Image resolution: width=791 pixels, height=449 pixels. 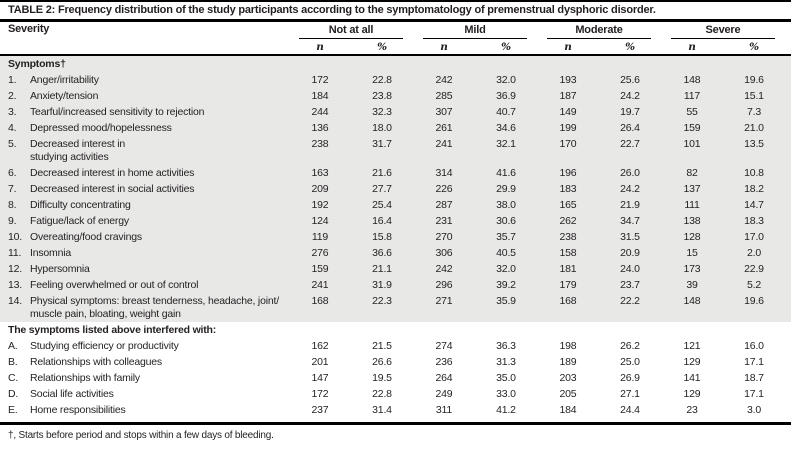 What do you see at coordinates (396, 64) in the screenshot?
I see `section-heading-row: Symptoms†` at bounding box center [396, 64].